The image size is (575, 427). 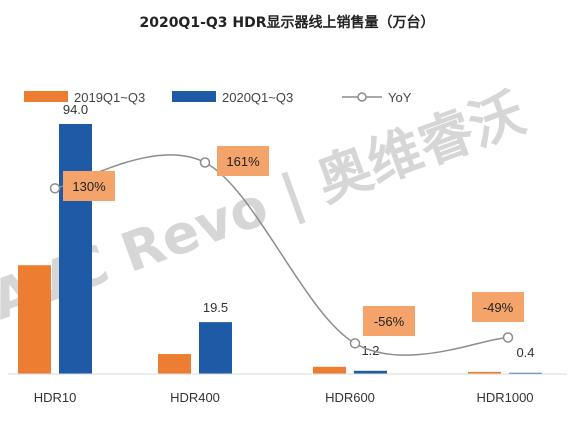 What do you see at coordinates (195, 397) in the screenshot?
I see `x-tick-hdr400: HDR400` at bounding box center [195, 397].